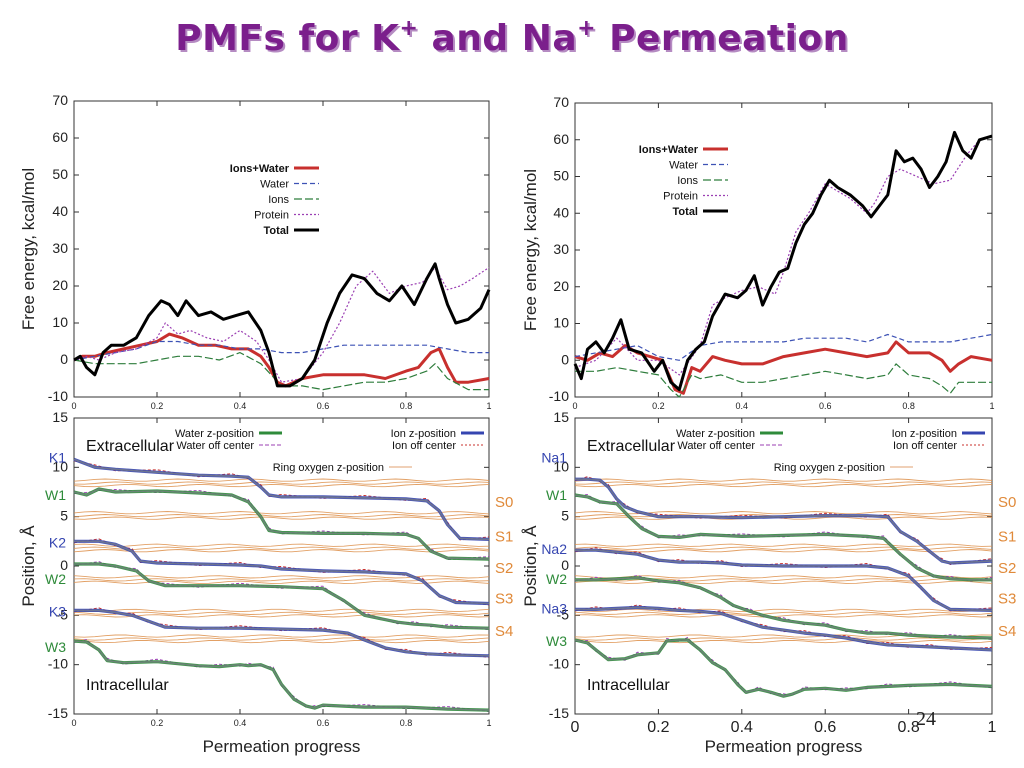 This screenshot has width=1024, height=768. What do you see at coordinates (504, 536) in the screenshot?
I see `site-label-right: S1` at bounding box center [504, 536].